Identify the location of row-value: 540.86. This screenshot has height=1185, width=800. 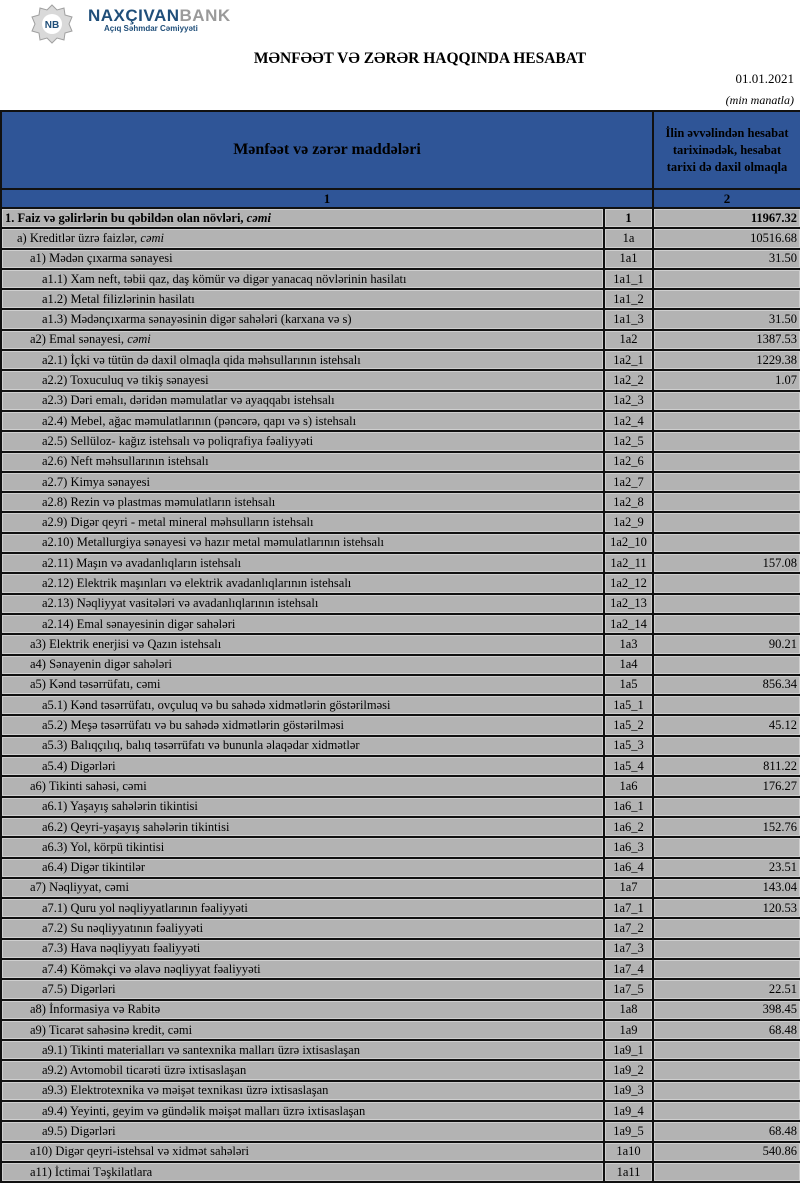
(726, 1151).